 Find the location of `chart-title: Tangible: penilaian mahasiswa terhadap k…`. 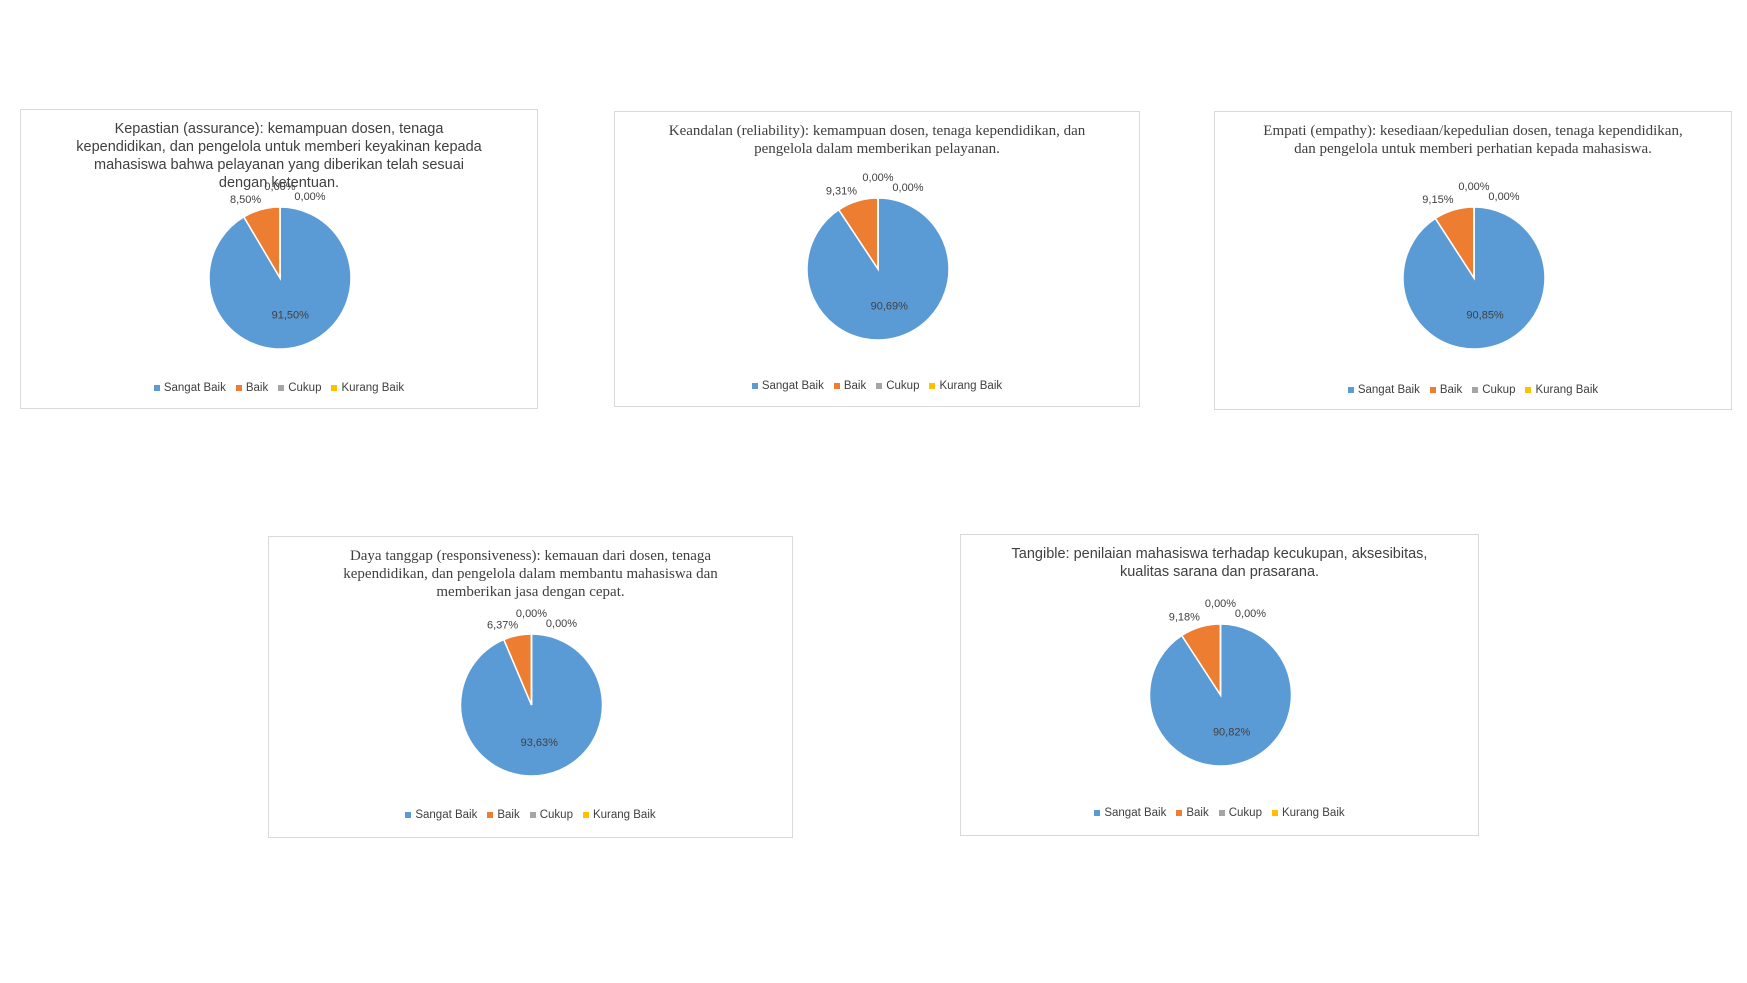

chart-title: Tangible: penilaian mahasiswa terhadap k… is located at coordinates (1219, 563).